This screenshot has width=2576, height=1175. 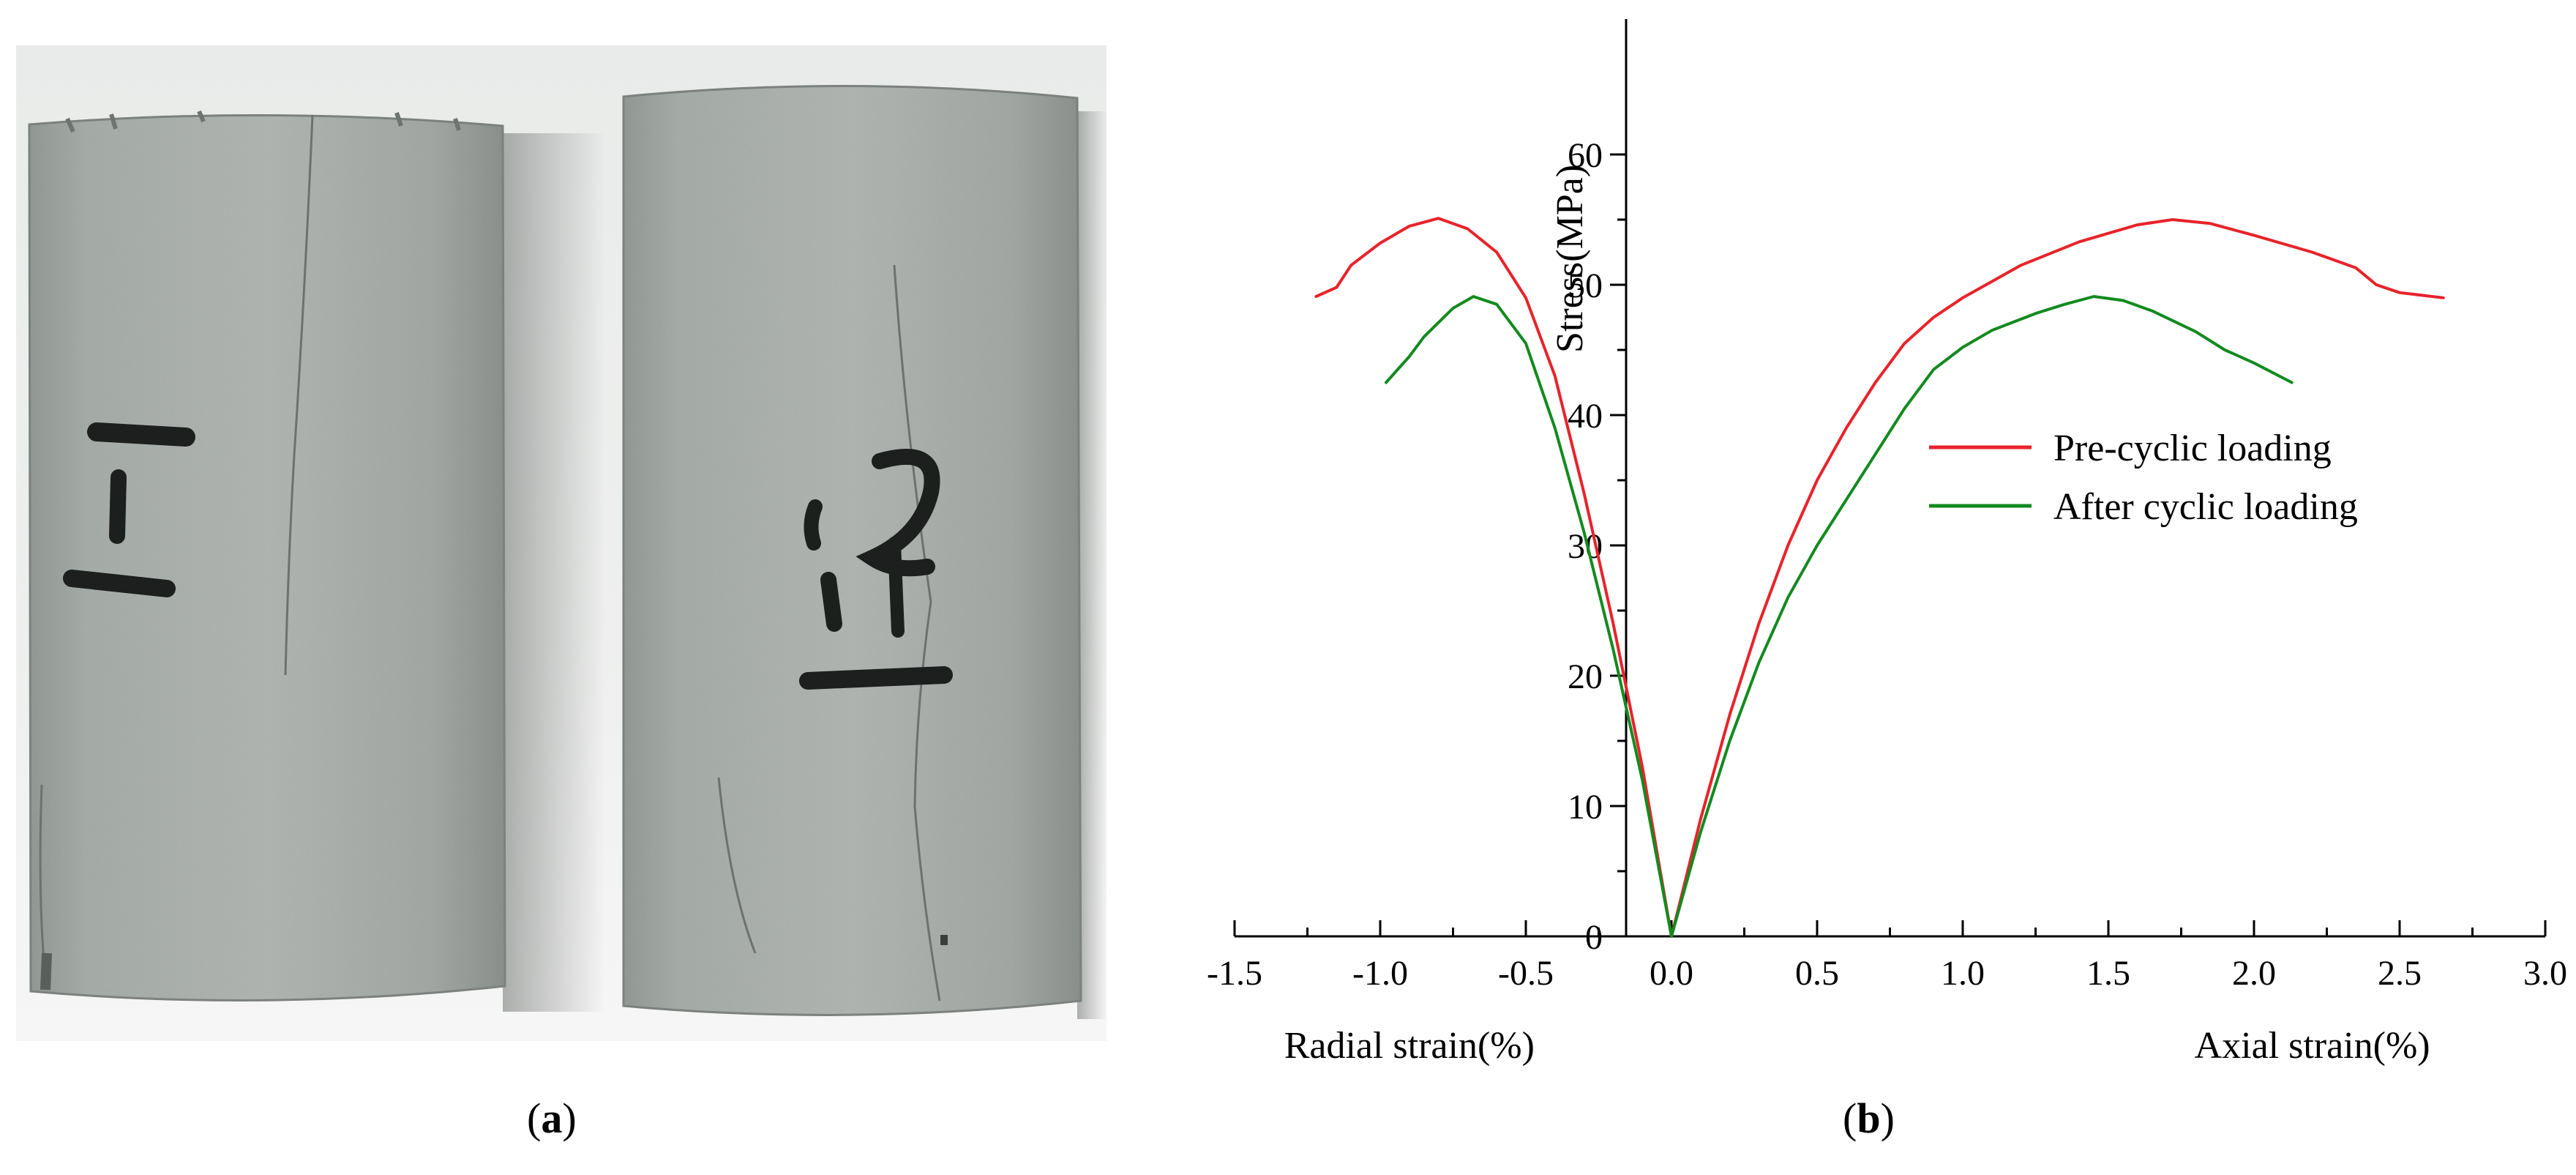 I want to click on legend-label-1: Pre-cyclic loading, so click(x=2192, y=448).